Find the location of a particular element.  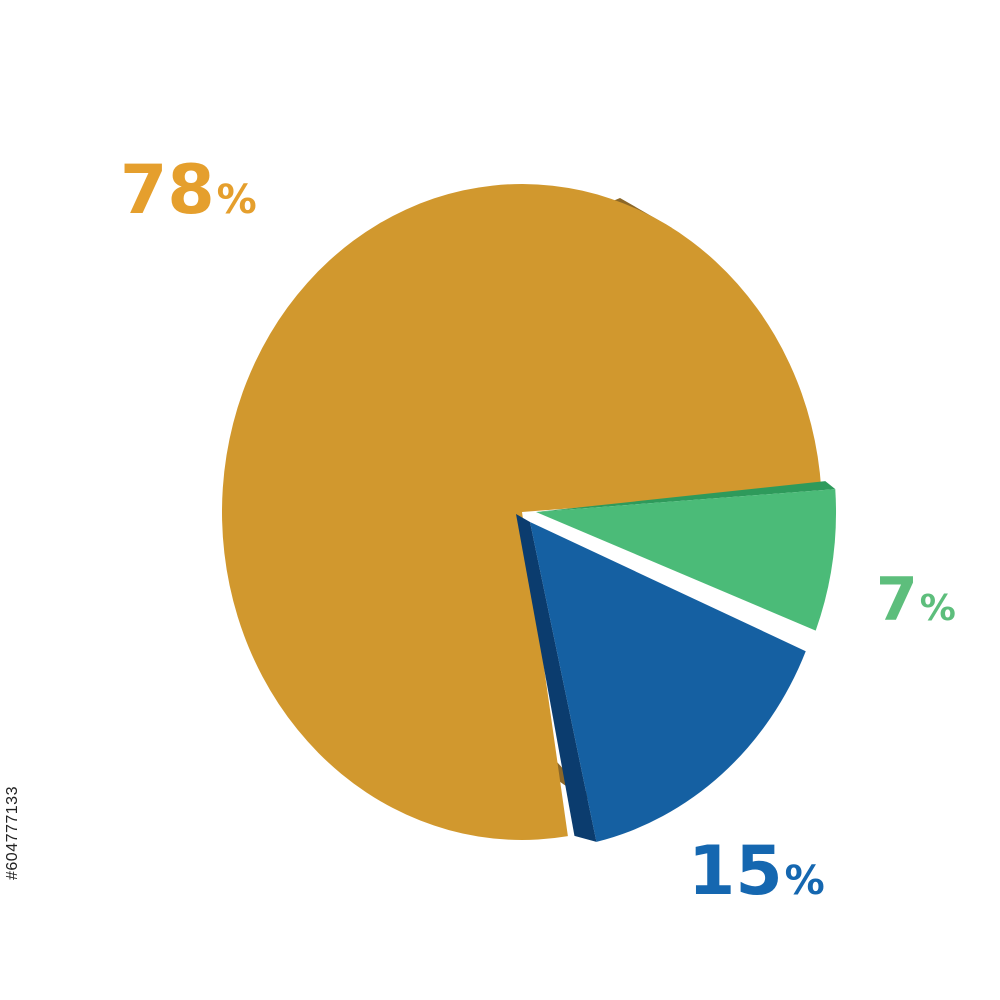

slice-15-side is located at coordinates (556, 678).